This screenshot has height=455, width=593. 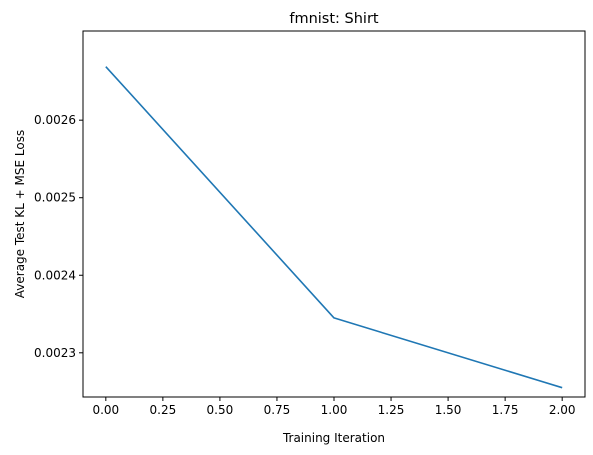 I want to click on x-tick-label: 1.50, so click(x=448, y=410).